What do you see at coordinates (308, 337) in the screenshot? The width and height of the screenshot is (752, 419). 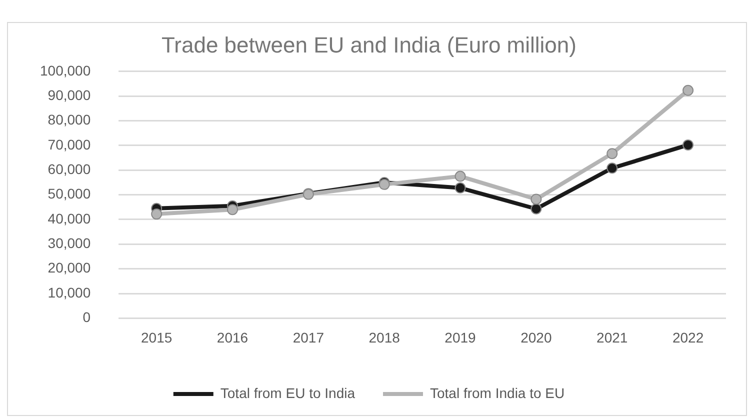 I see `x-tick-label: 2017` at bounding box center [308, 337].